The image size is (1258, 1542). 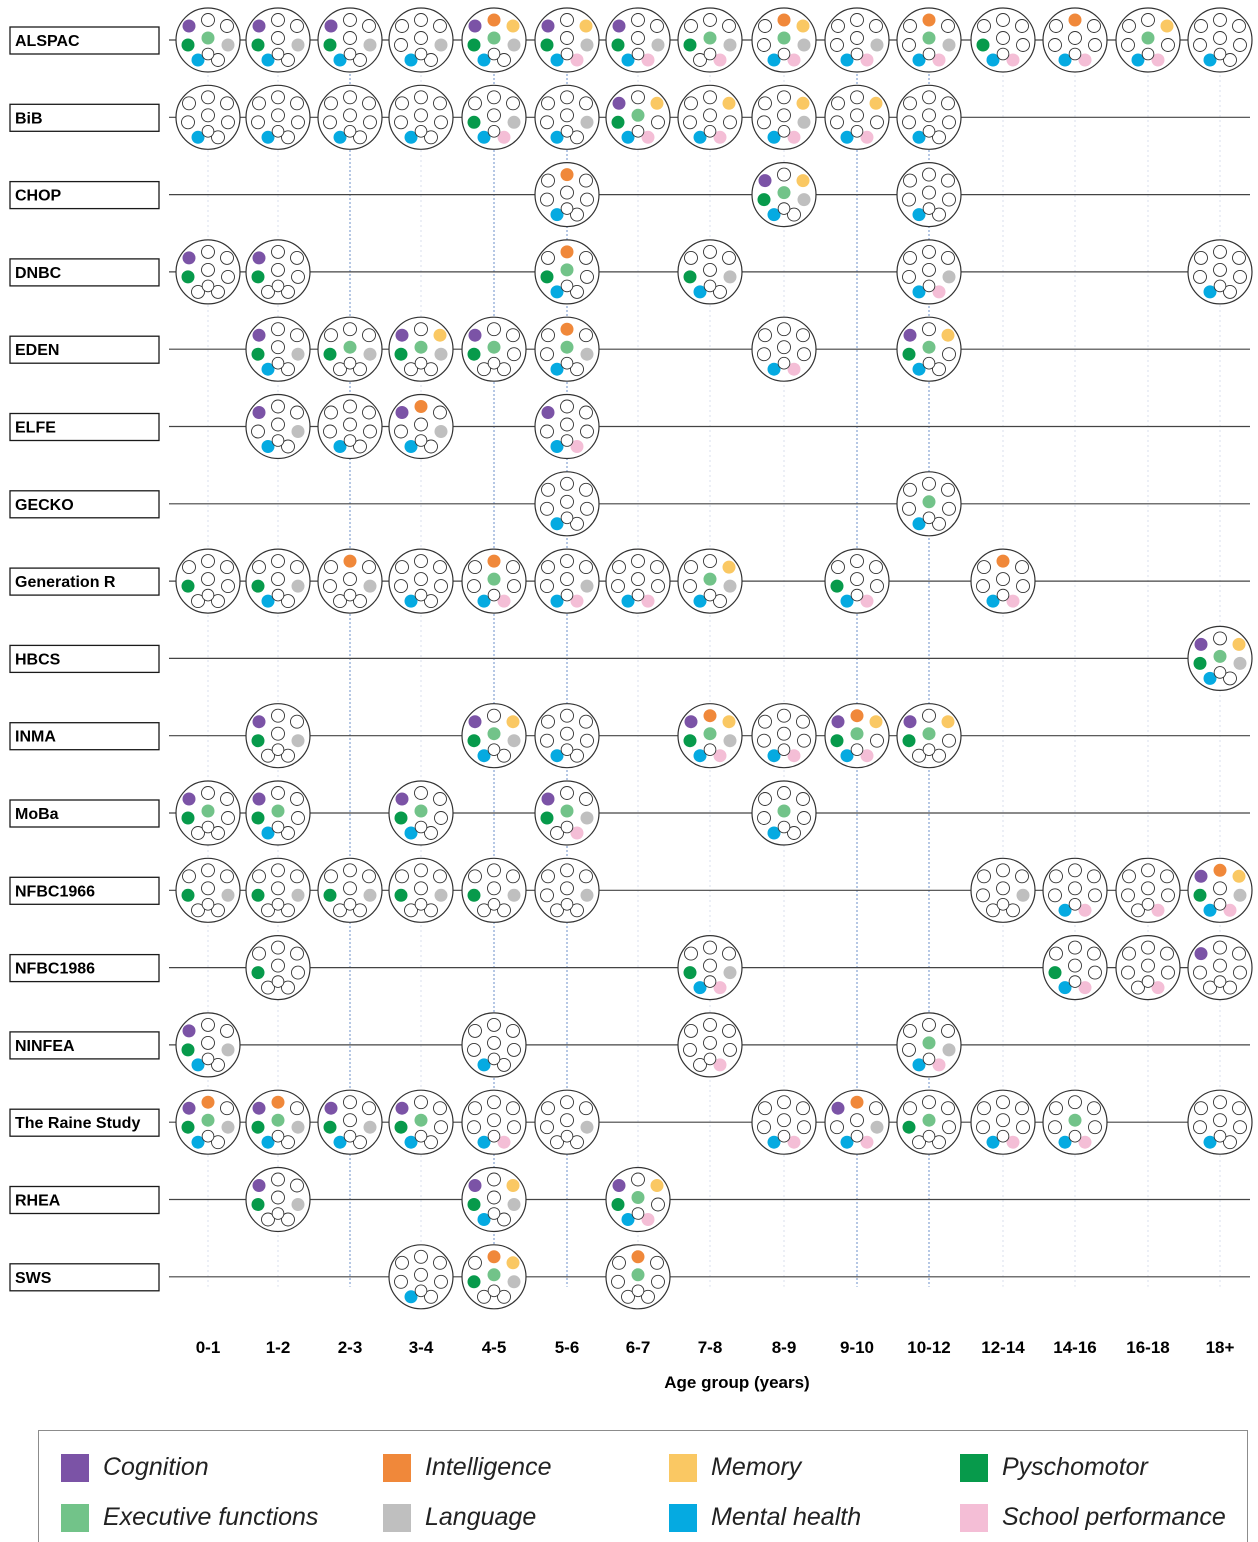 What do you see at coordinates (857, 1102) in the screenshot?
I see `domain-dot-int` at bounding box center [857, 1102].